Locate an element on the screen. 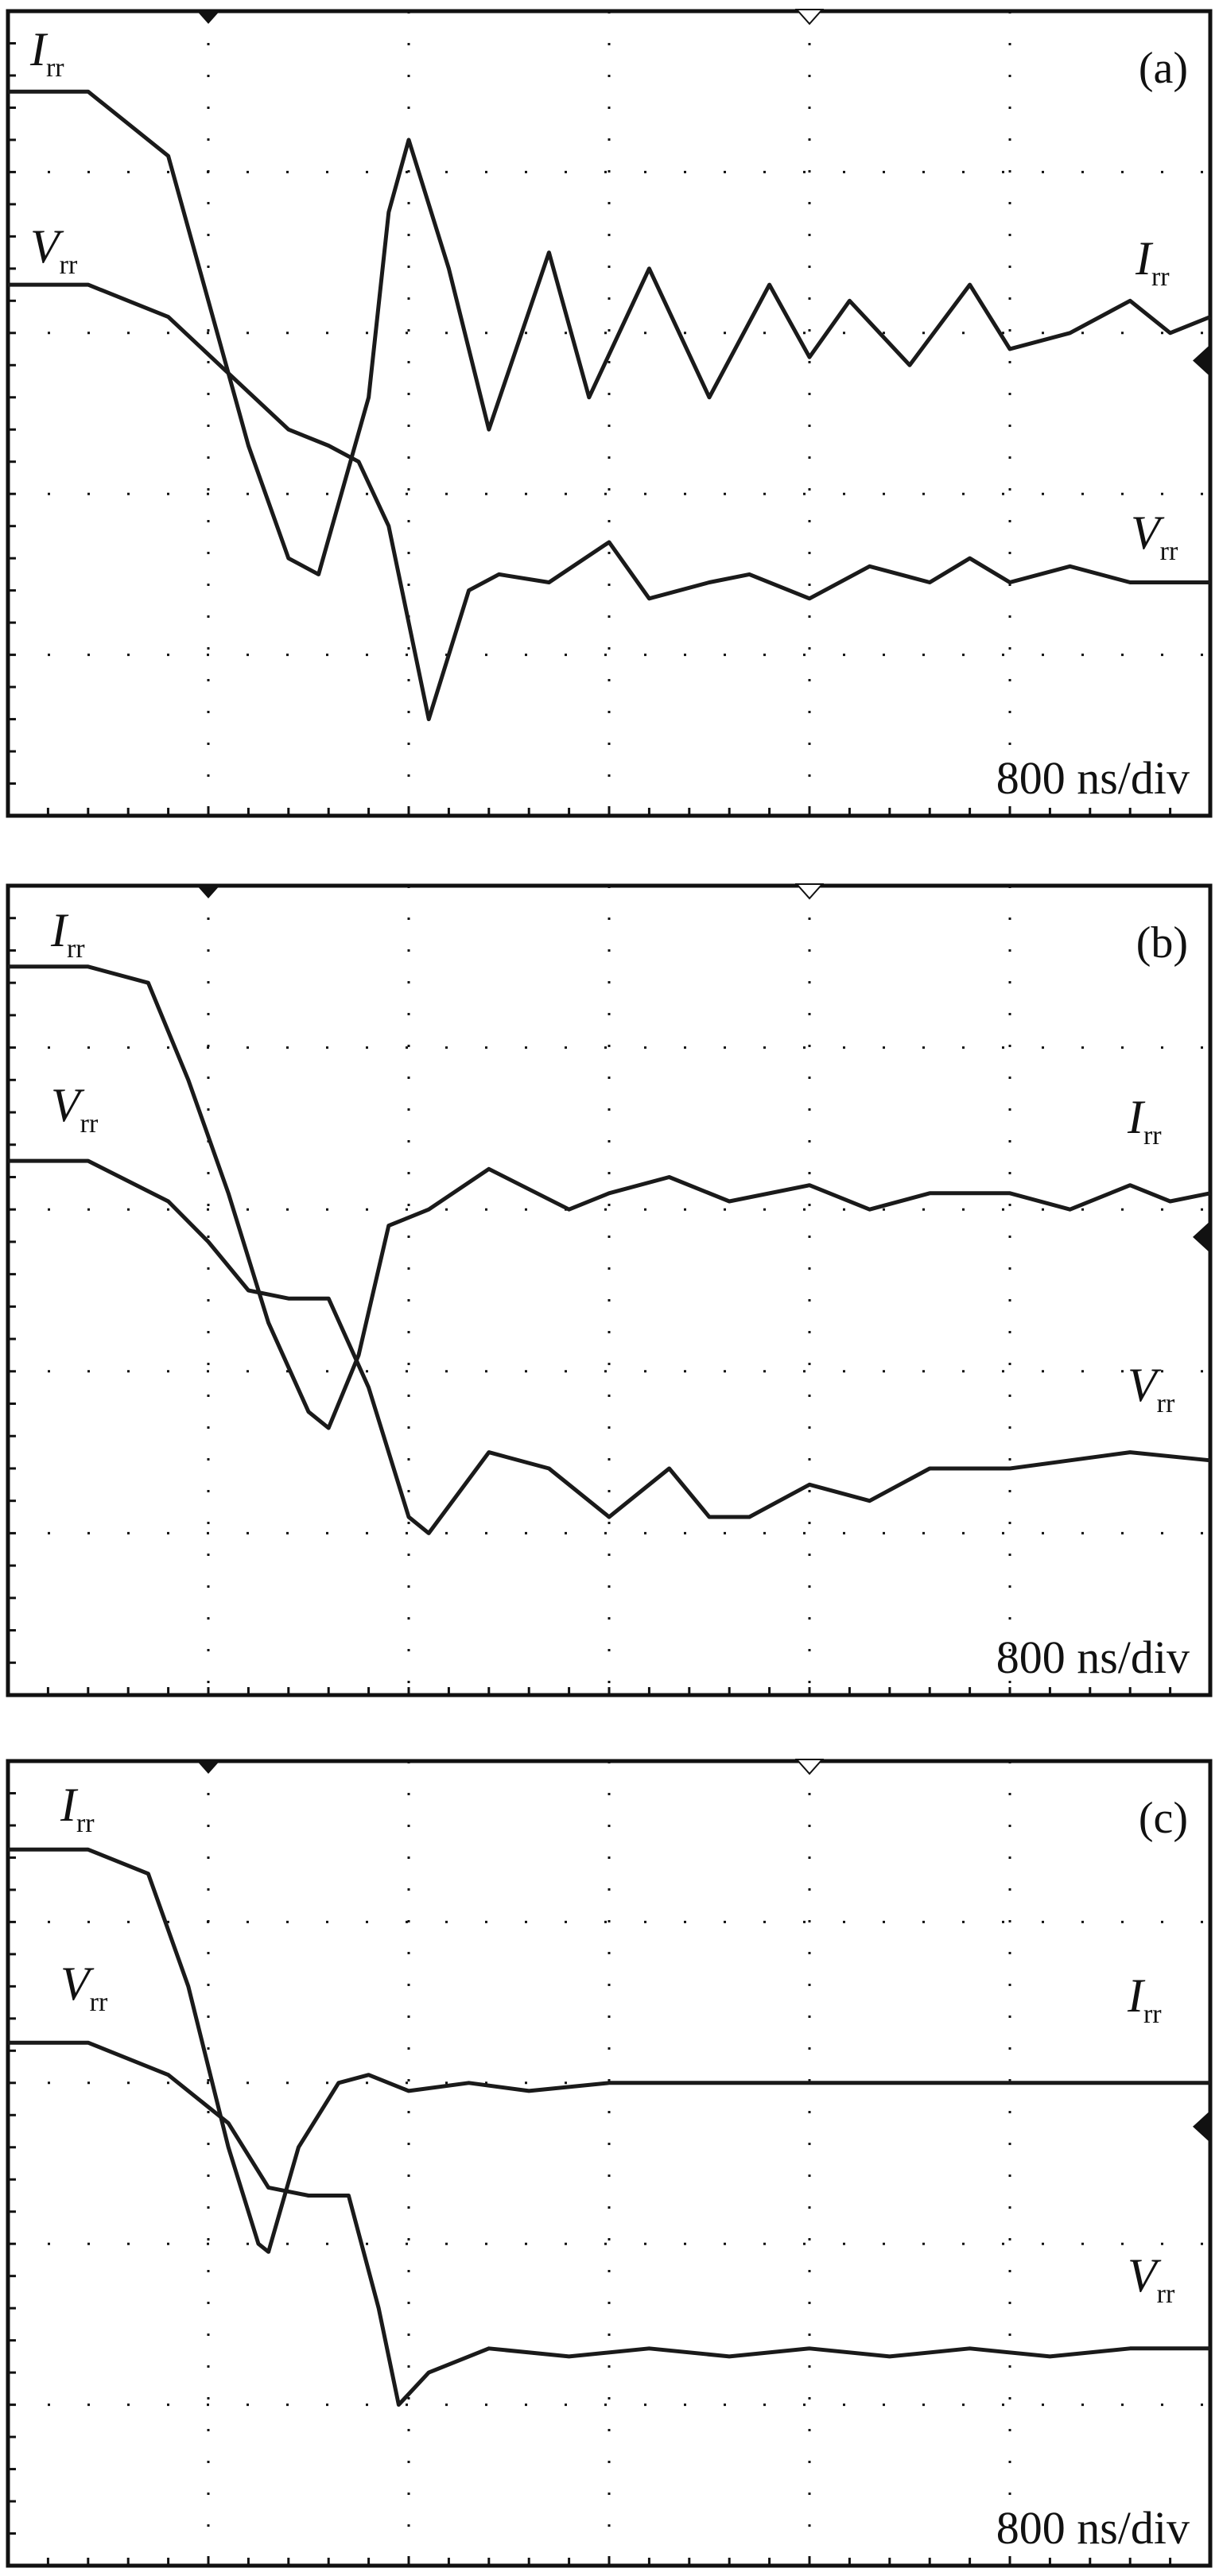 Image resolution: width=1219 pixels, height=2576 pixels. panel-label: (b) is located at coordinates (1162, 943).